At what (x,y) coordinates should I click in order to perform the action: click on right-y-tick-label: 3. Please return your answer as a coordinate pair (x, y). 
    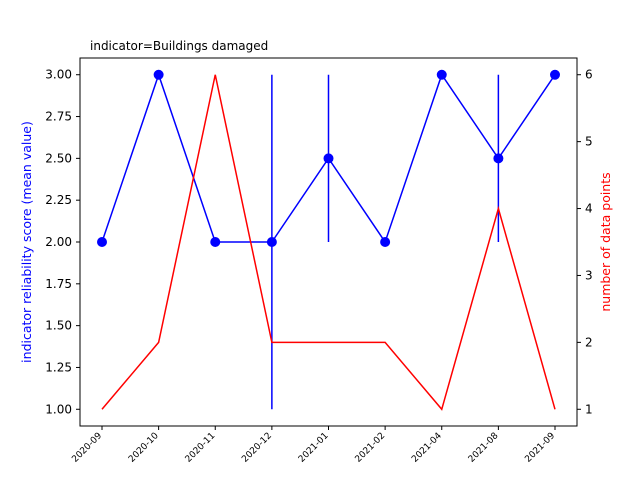
    Looking at the image, I should click on (589, 275).